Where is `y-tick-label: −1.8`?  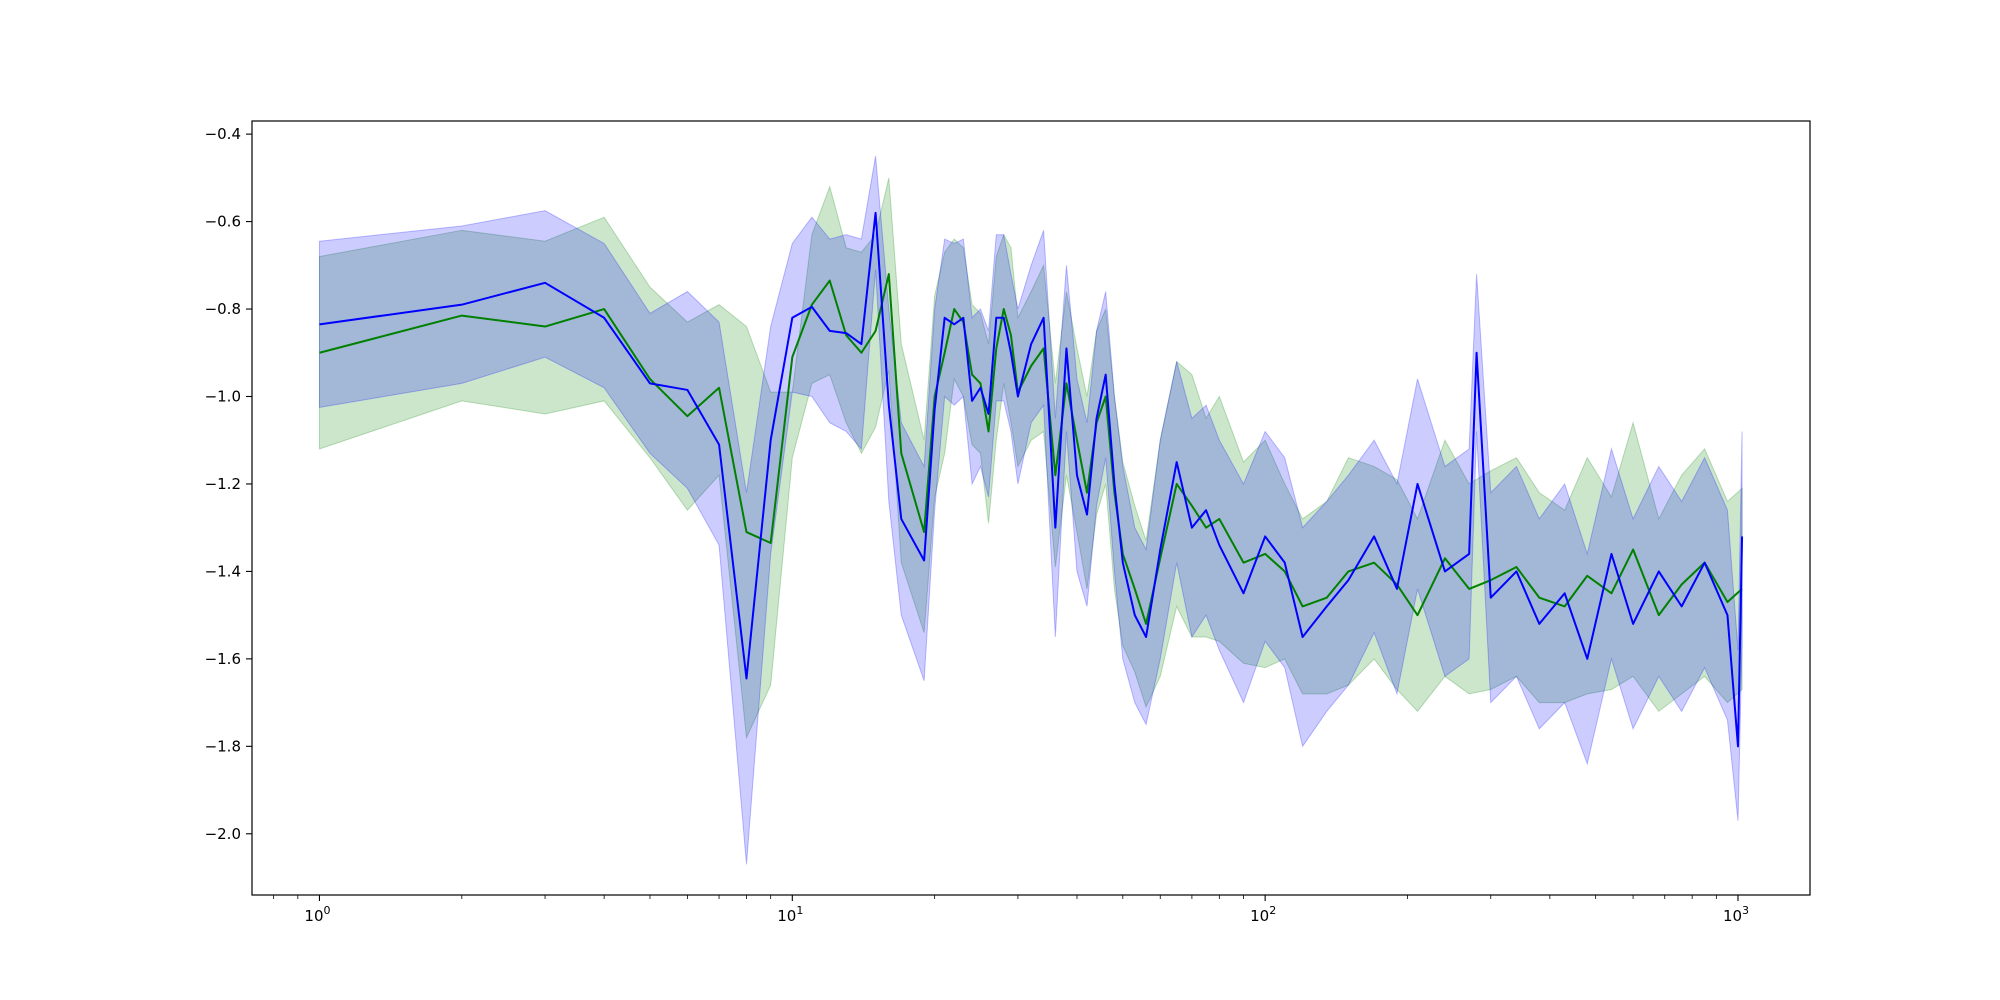 y-tick-label: −1.8 is located at coordinates (223, 746).